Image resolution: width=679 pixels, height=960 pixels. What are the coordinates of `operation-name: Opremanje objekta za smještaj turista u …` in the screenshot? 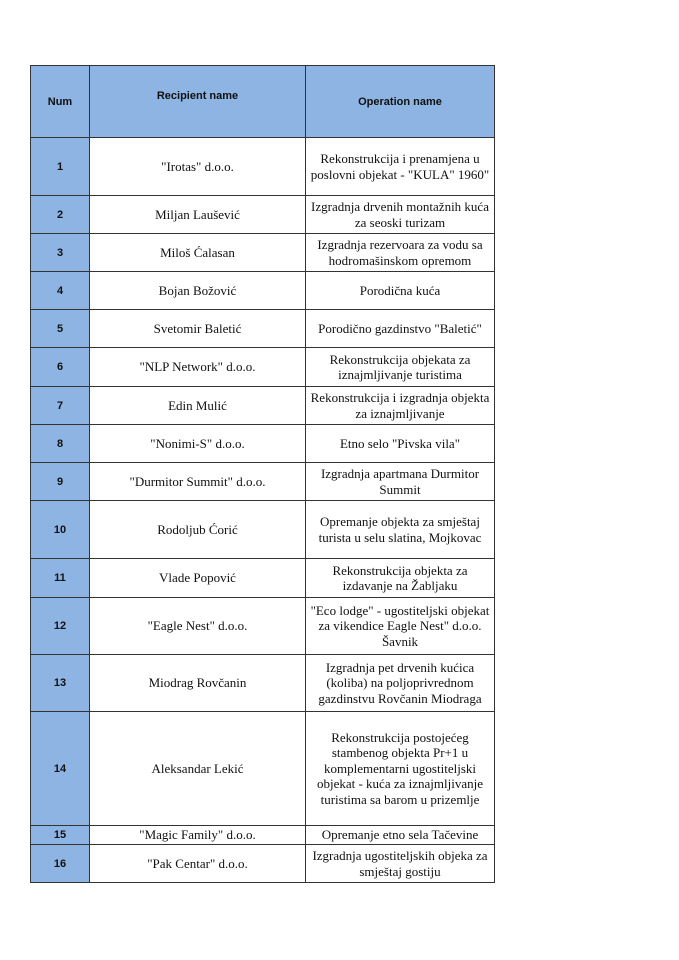 It's located at (400, 529).